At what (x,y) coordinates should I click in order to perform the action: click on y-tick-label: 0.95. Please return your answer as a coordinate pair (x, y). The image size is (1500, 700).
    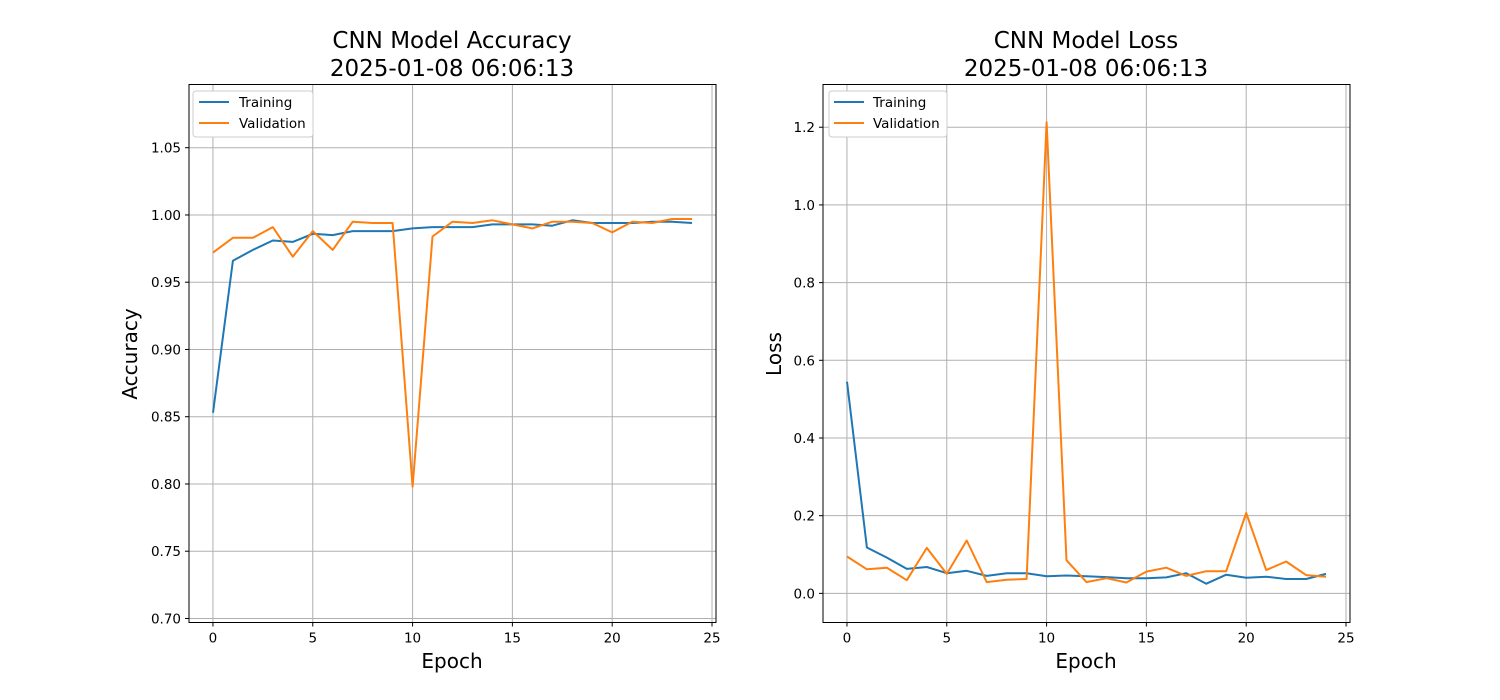
    Looking at the image, I should click on (166, 283).